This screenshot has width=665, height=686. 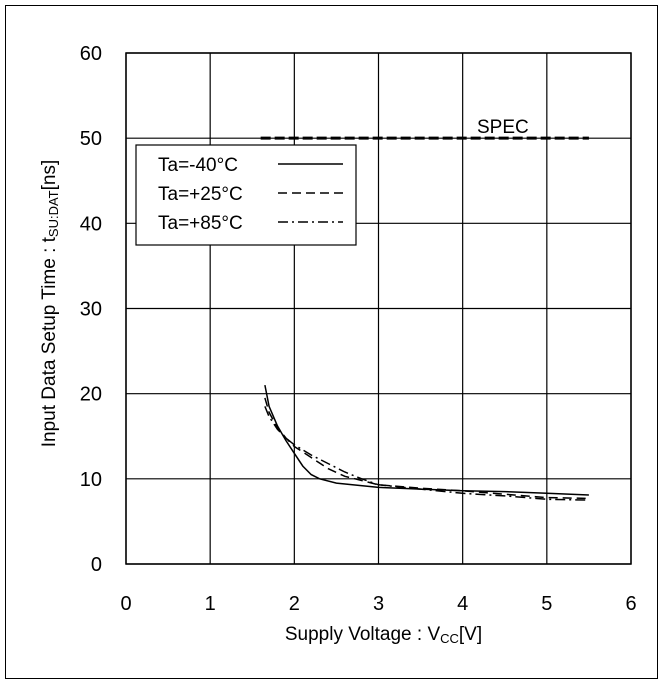 I want to click on y-tick-label: 0, so click(x=96, y=565).